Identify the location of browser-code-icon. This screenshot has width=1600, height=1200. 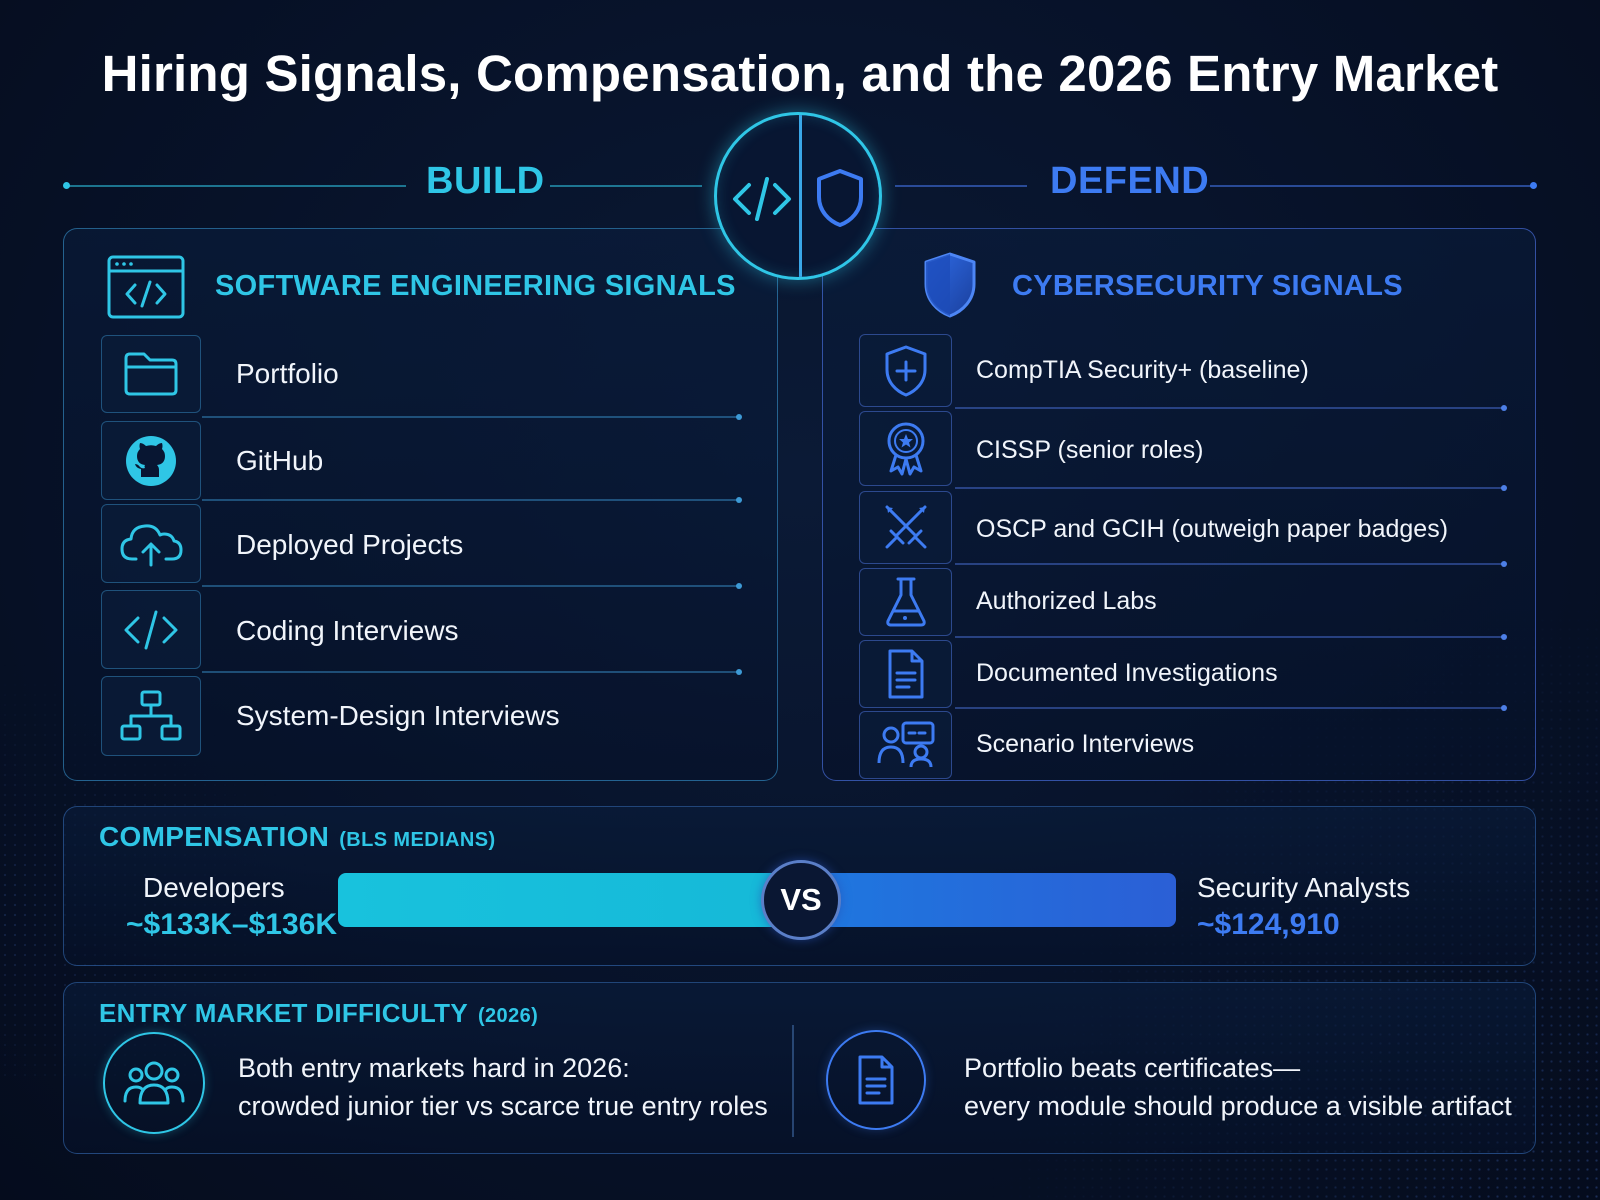
(146, 289).